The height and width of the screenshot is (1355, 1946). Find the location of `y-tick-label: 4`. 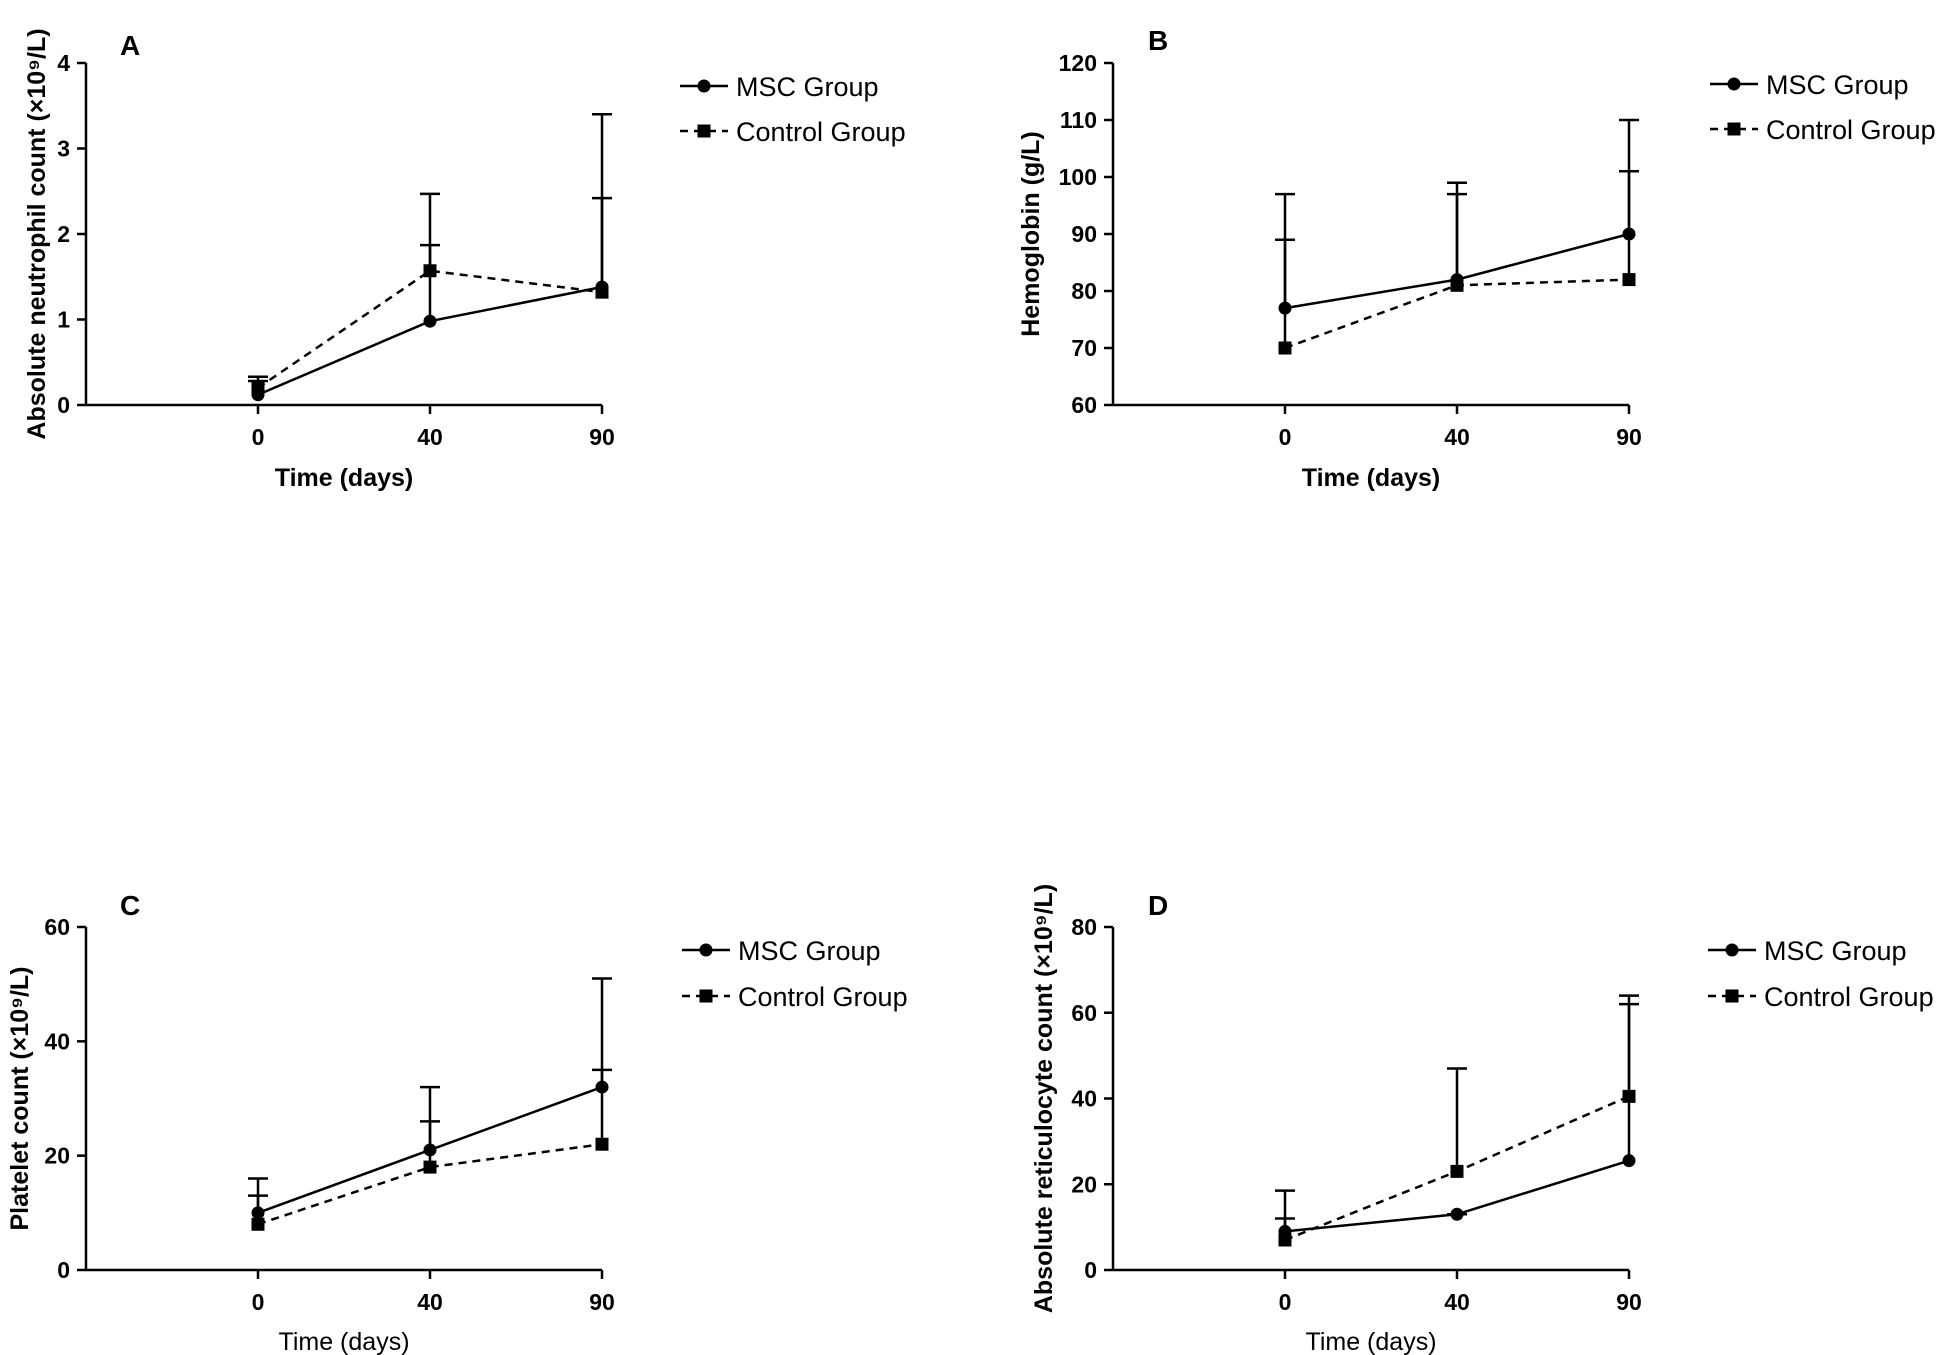

y-tick-label: 4 is located at coordinates (63, 63).